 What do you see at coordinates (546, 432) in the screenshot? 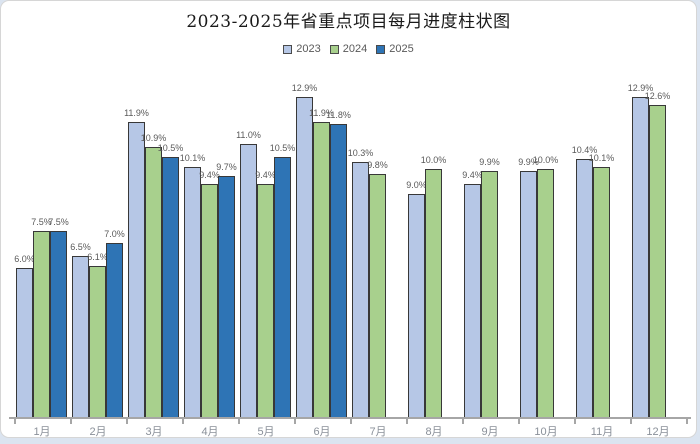
I see `x-axis-label-10月: 10月` at bounding box center [546, 432].